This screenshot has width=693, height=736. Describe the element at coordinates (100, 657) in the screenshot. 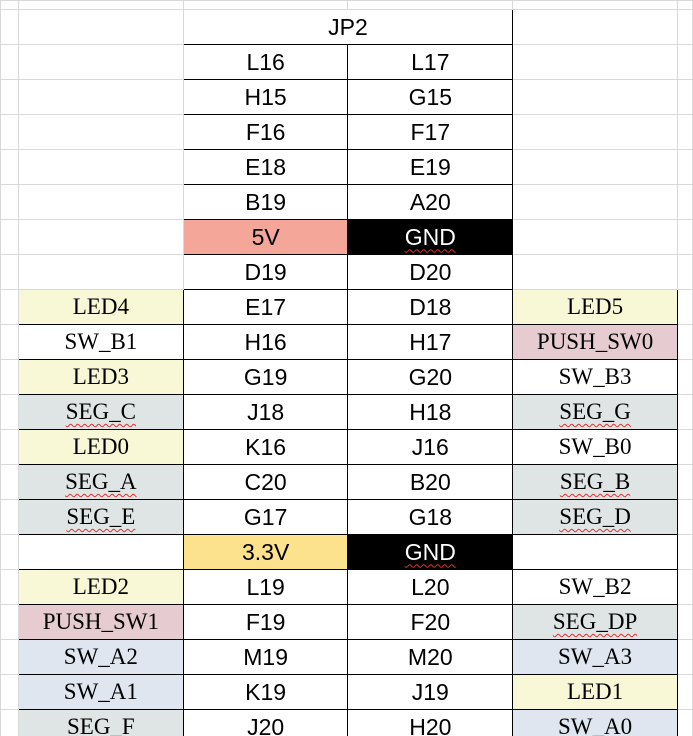

I see `signal-label-left: SW_A2` at that location.